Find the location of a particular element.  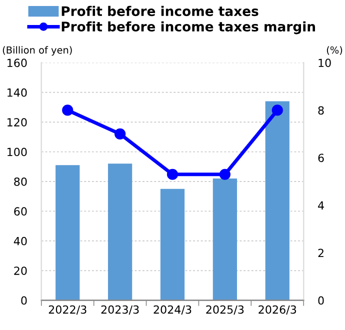

y2-tick-label: 0 is located at coordinates (321, 300).